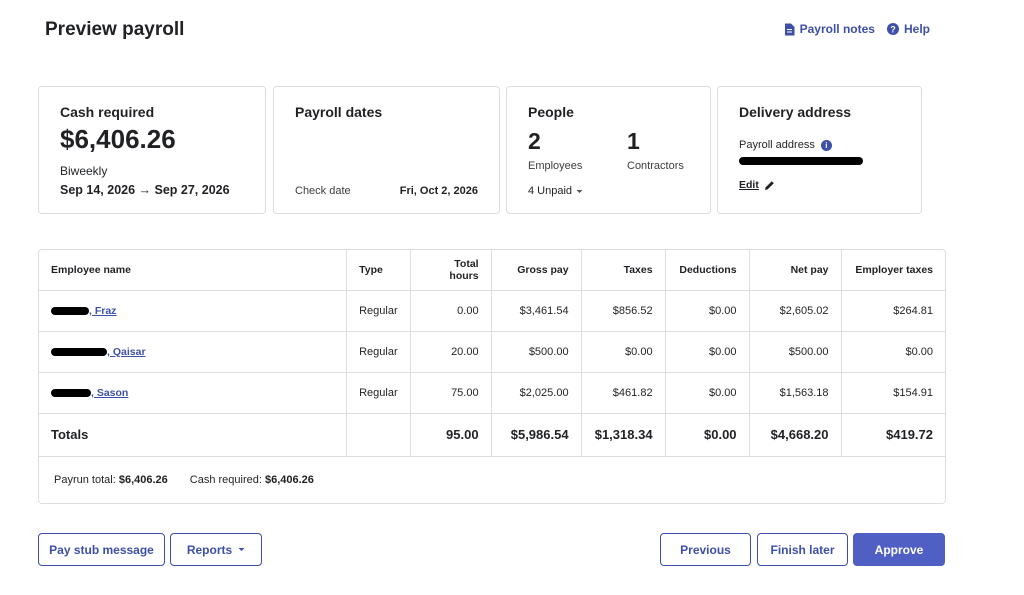  I want to click on approve-label: Approve, so click(899, 549).